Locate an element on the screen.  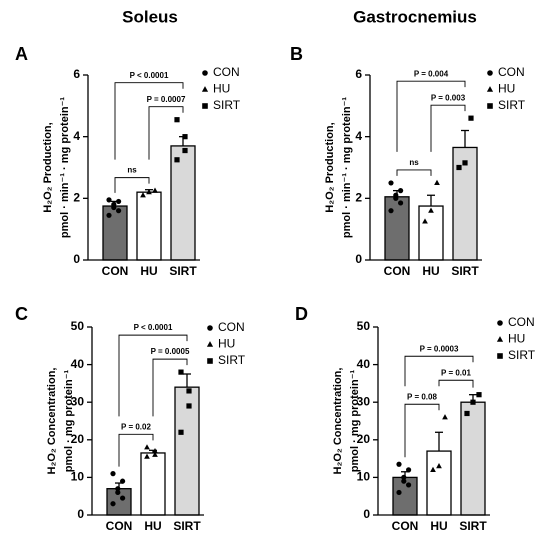
significance-label: P = 0.003 is located at coordinates (448, 97).